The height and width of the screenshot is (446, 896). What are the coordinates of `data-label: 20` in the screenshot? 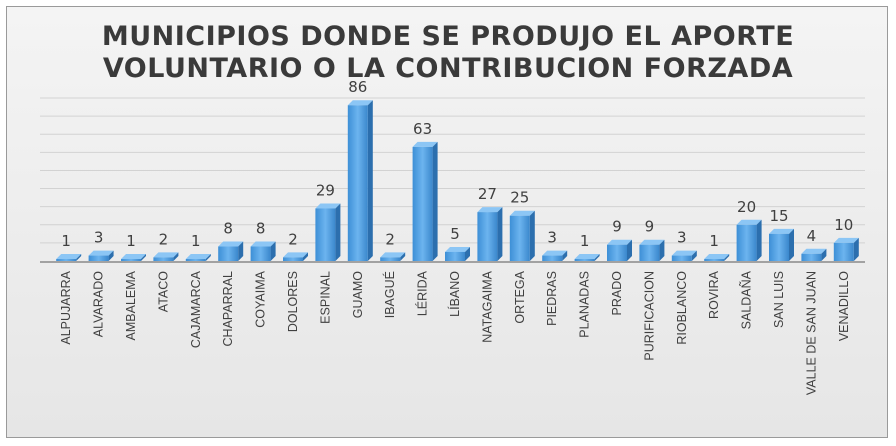 It's located at (746, 207).